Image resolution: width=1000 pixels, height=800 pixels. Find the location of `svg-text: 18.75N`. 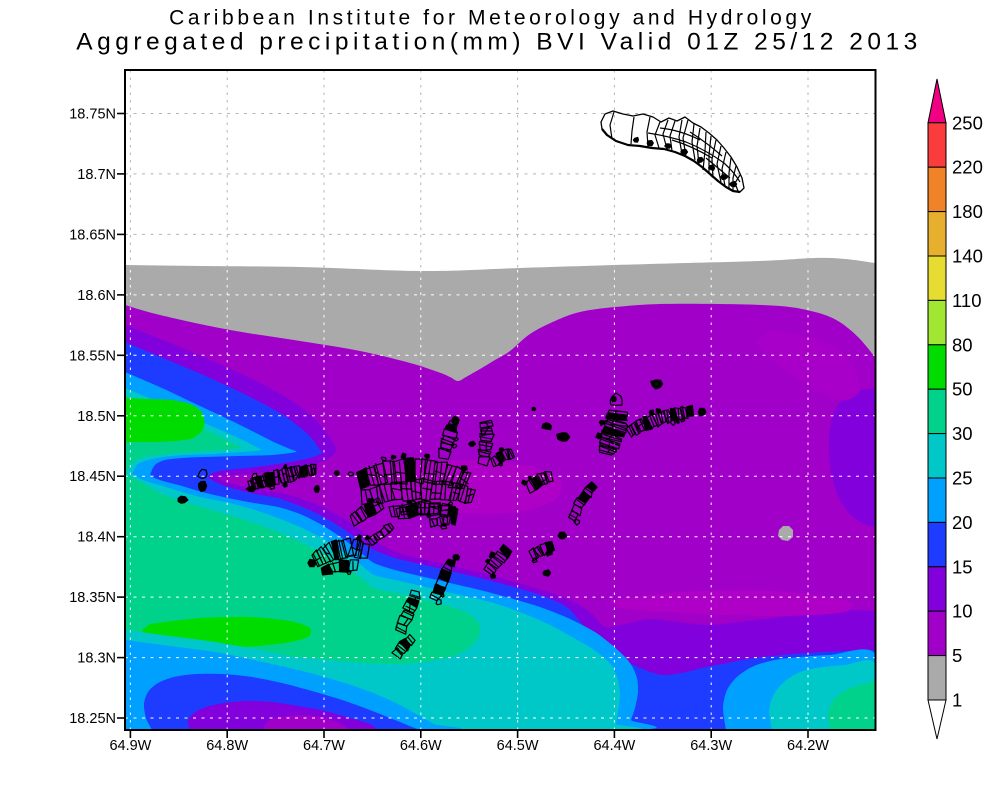

svg-text: 18.75N is located at coordinates (92, 115).